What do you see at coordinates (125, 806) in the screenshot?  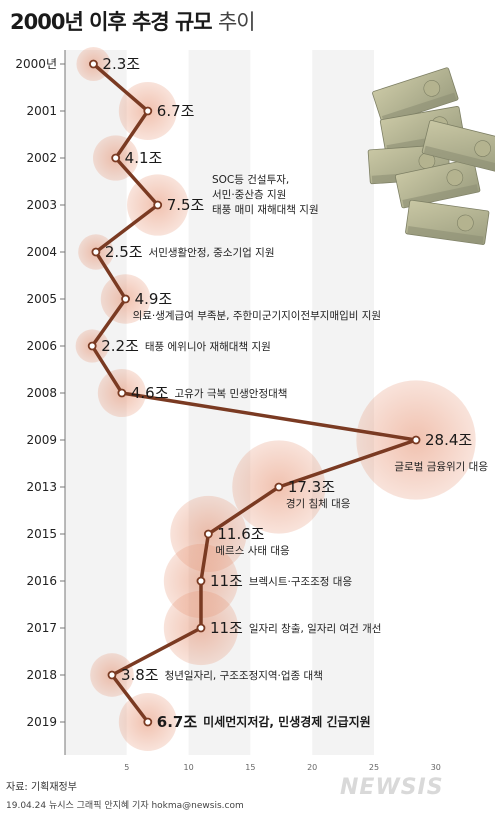 I see `credit-line: 19.04.24 뉴시스 그래픽 안지혜 기자 hokma@newsis.com` at bounding box center [125, 806].